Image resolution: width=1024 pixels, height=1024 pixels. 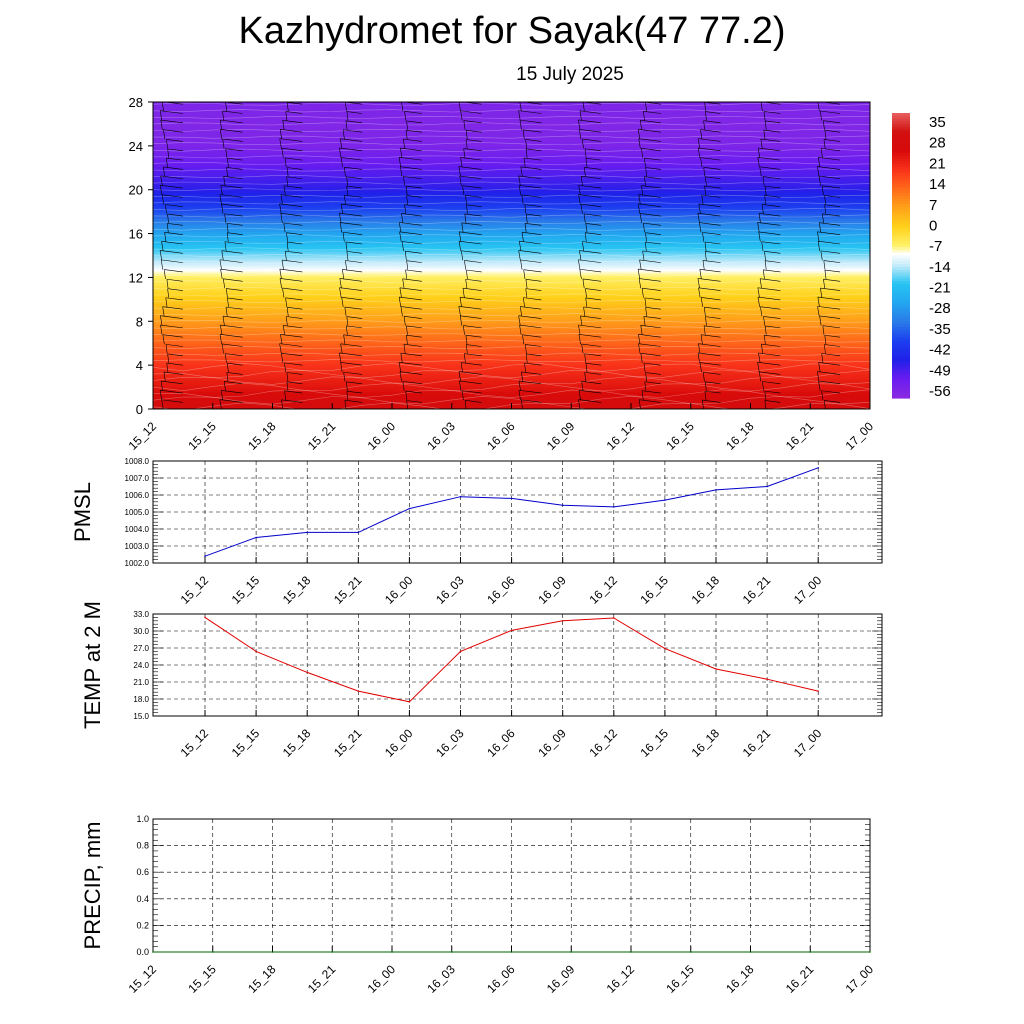 What do you see at coordinates (137, 563) in the screenshot?
I see `y-tick-label: 1002.0` at bounding box center [137, 563].